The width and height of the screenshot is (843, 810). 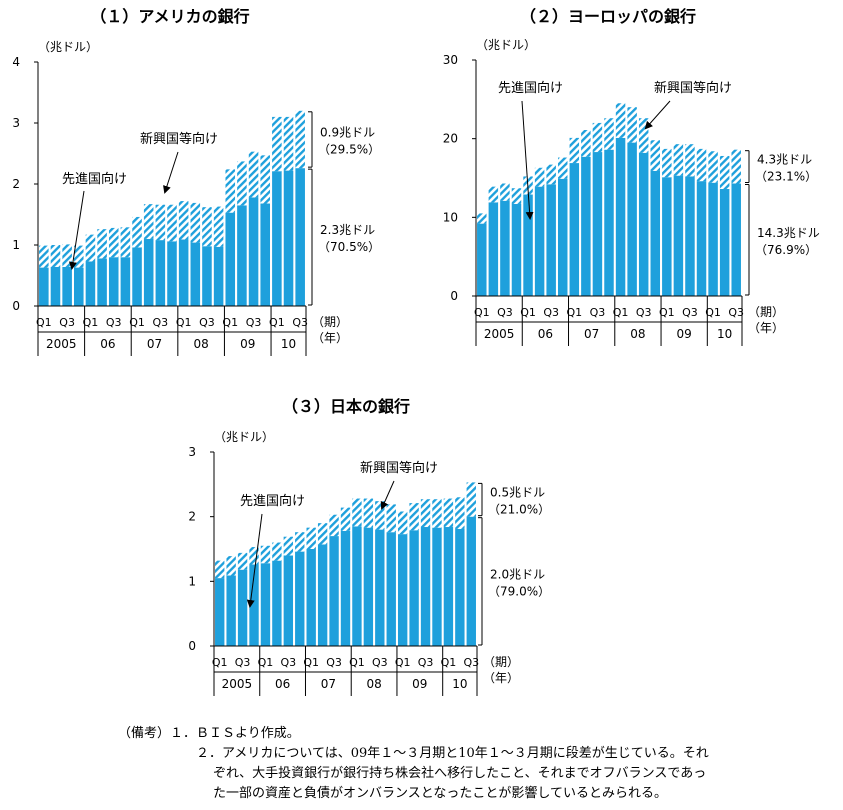 I want to click on y-tick-label: 20, so click(x=450, y=139).